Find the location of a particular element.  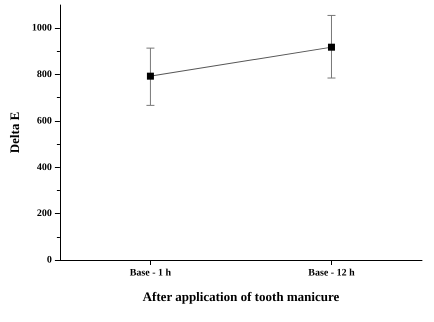

y-tick-label: 1000 is located at coordinates (42, 28).